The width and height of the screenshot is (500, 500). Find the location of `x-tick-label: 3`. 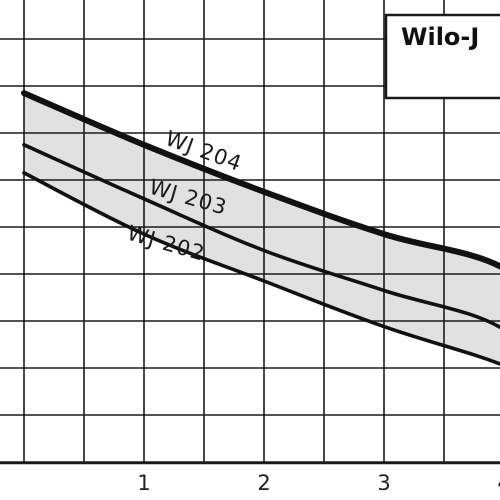

x-tick-label: 3 is located at coordinates (383, 483).